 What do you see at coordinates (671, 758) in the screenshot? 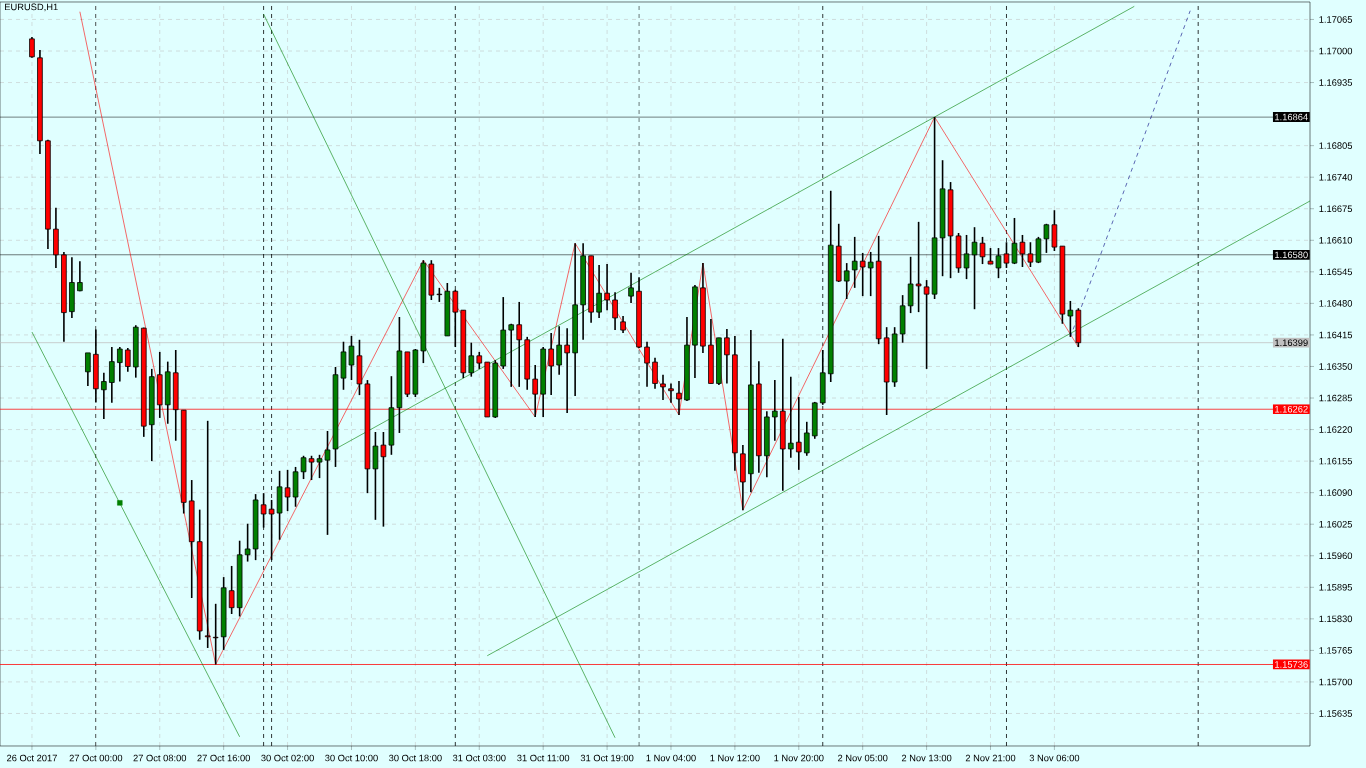
I see `x-tick-label: 1 Nov 04:00` at bounding box center [671, 758].